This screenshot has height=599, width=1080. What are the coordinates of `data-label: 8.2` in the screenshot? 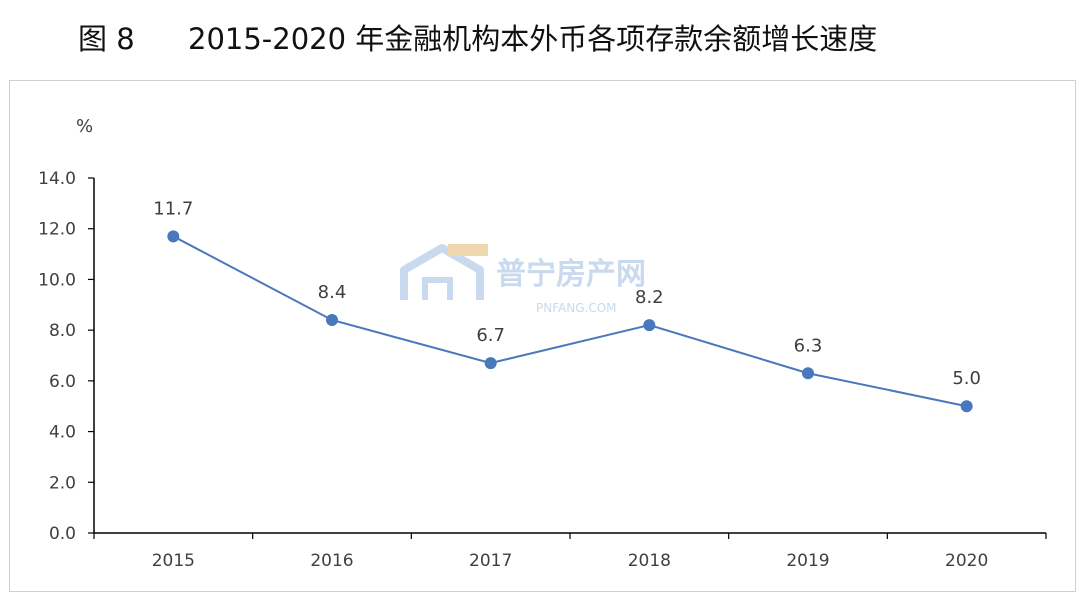 It's located at (649, 297).